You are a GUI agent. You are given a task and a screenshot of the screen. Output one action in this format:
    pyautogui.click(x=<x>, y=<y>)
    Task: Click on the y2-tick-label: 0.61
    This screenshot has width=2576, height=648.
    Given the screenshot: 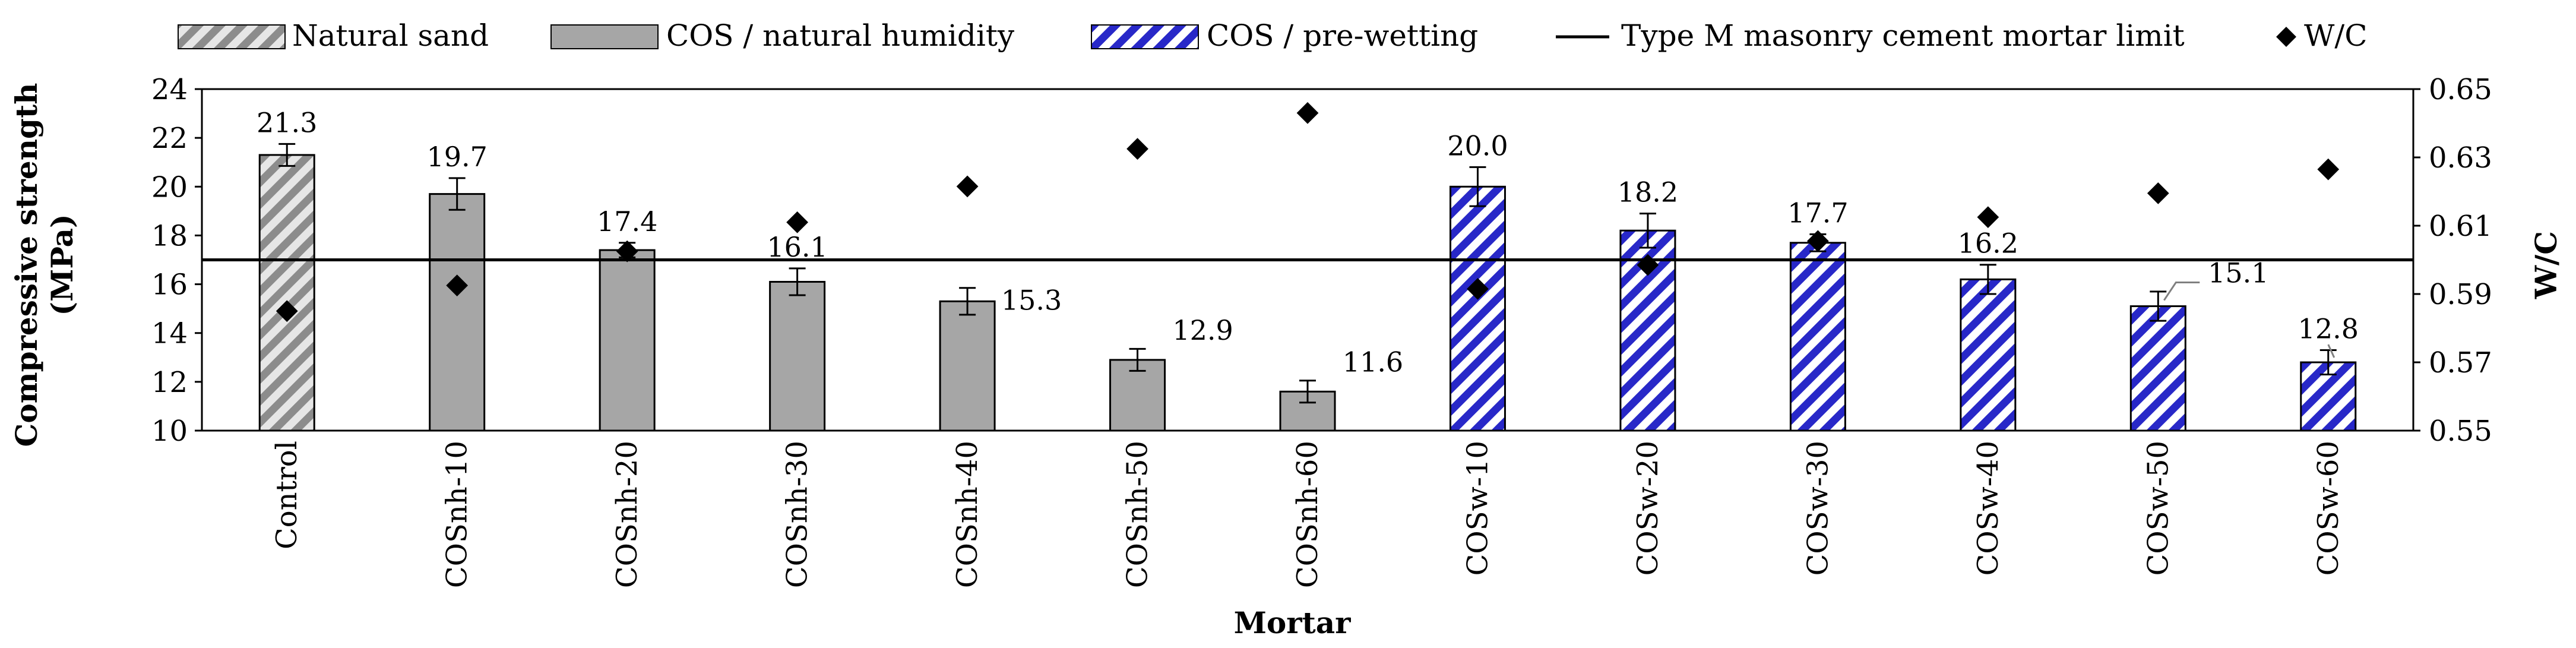 What is the action you would take?
    pyautogui.click(x=2460, y=226)
    